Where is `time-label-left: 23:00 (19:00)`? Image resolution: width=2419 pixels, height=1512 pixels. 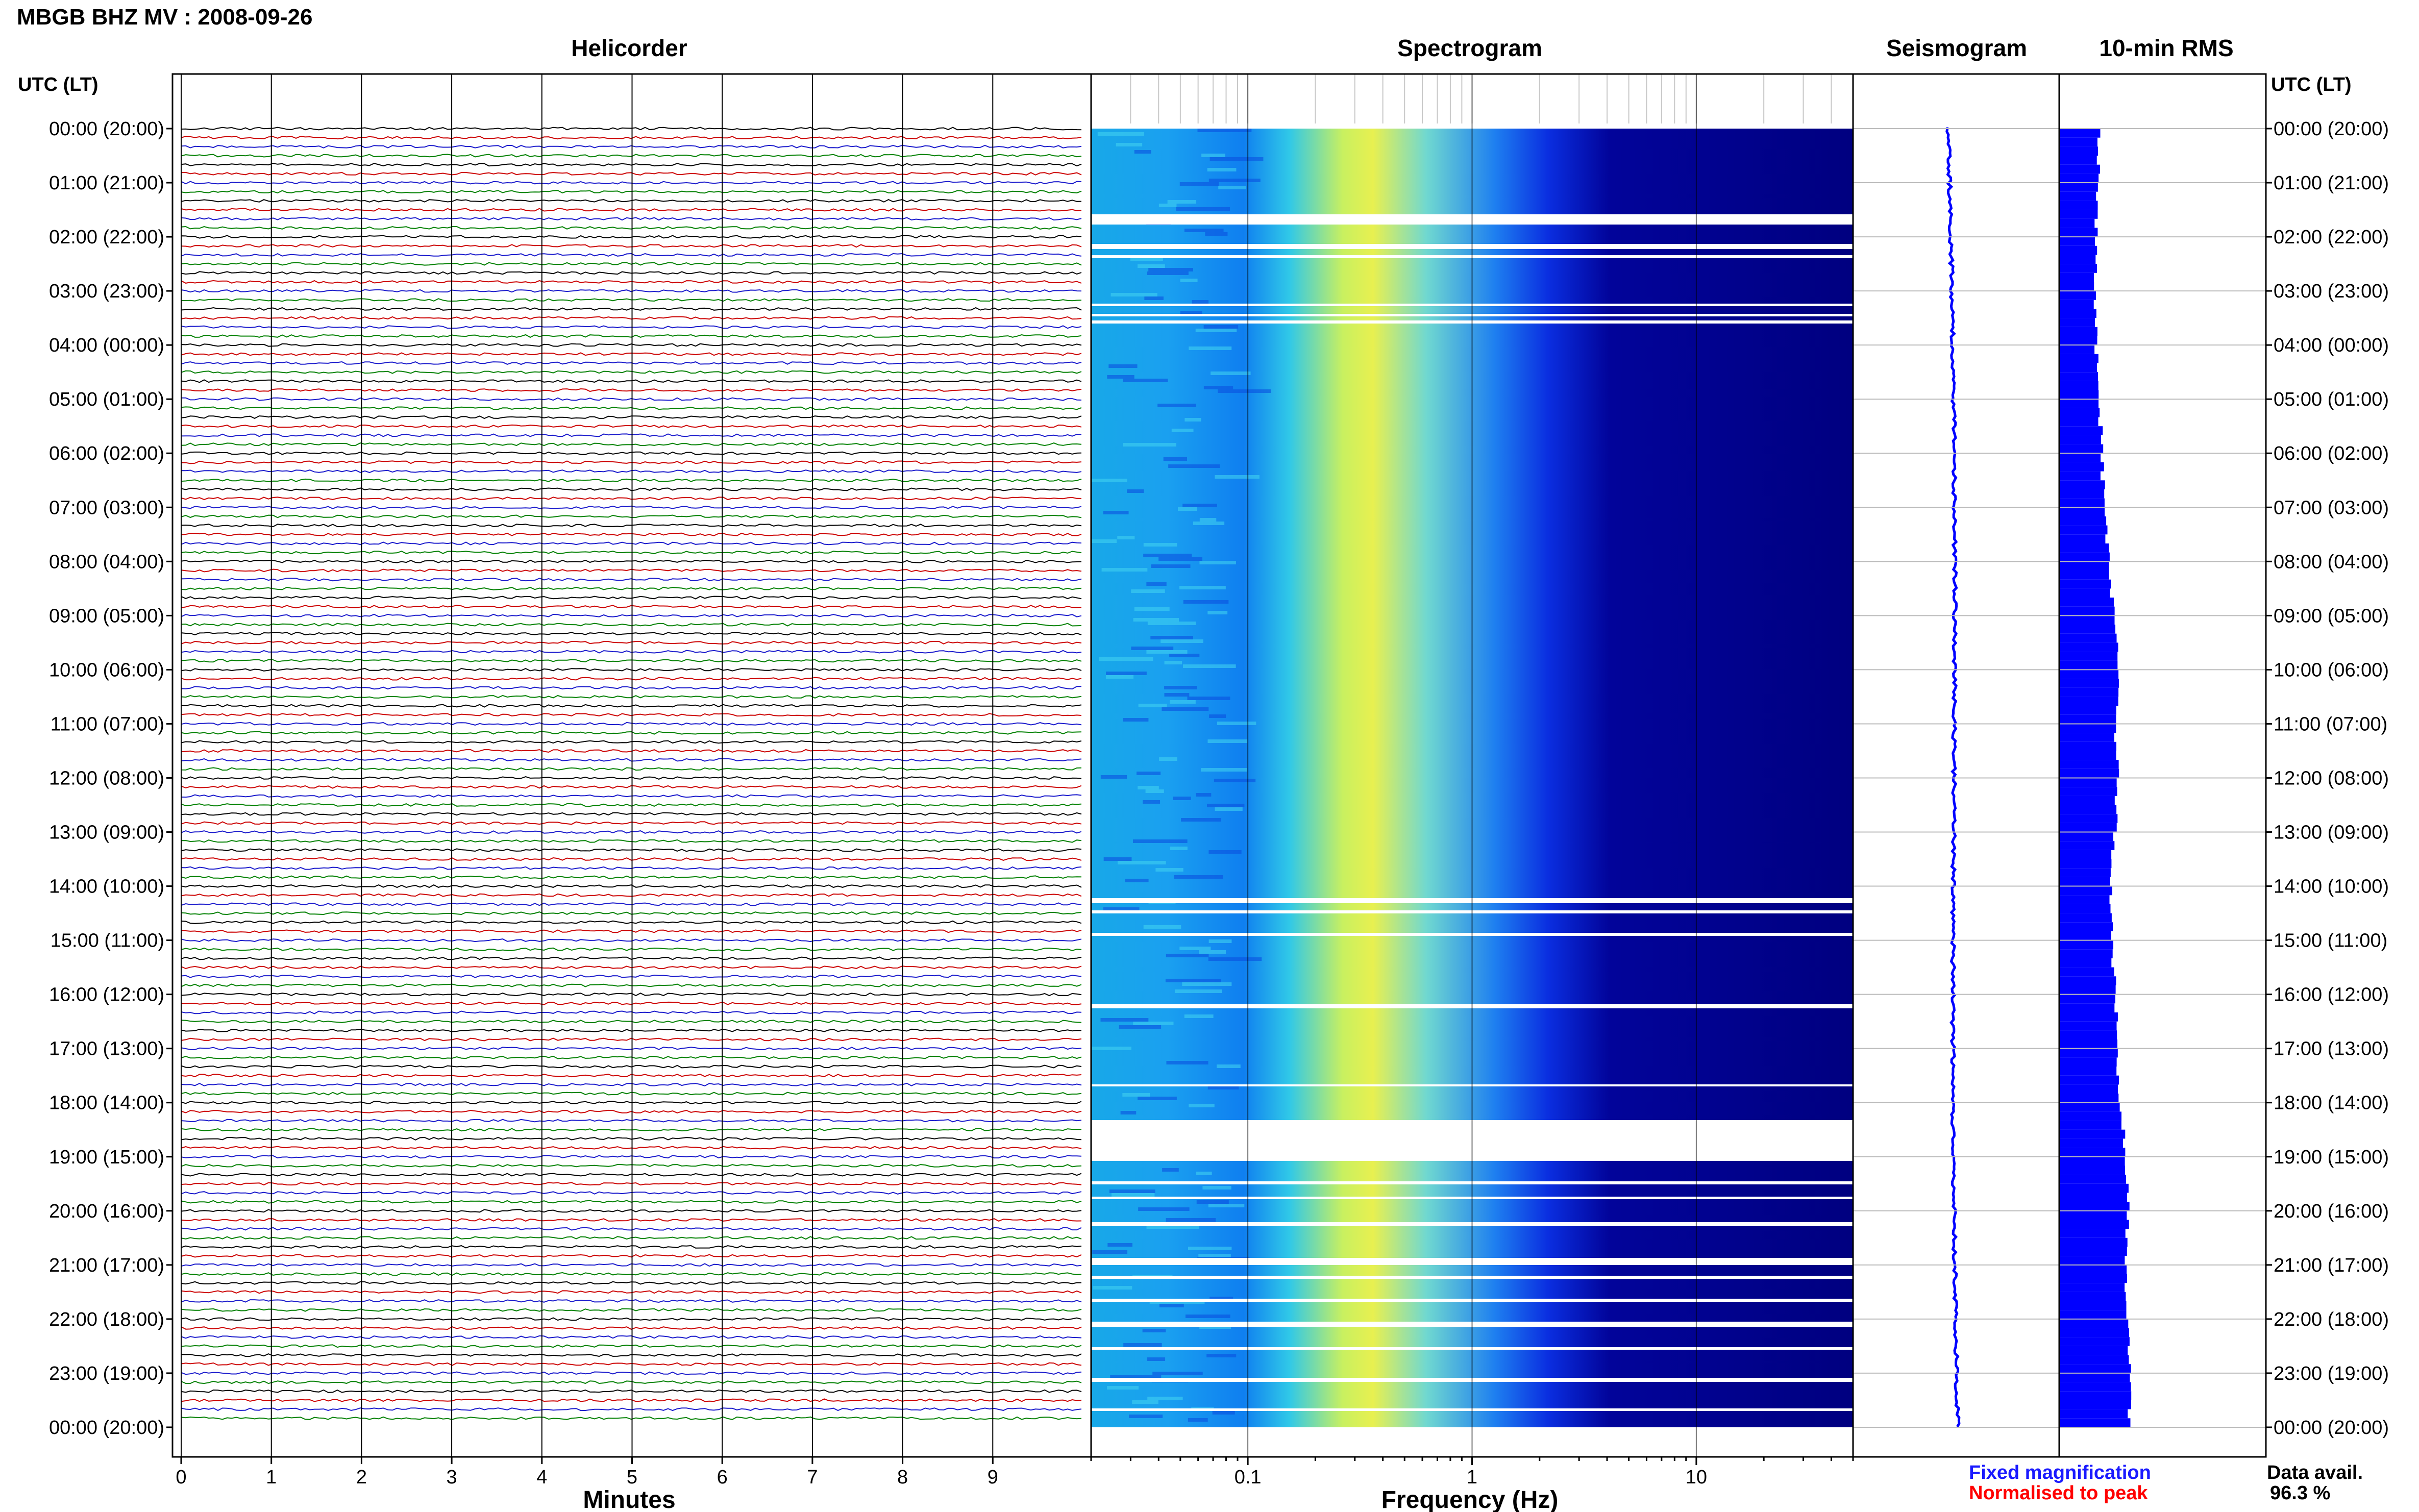 time-label-left: 23:00 (19:00) is located at coordinates (106, 1373).